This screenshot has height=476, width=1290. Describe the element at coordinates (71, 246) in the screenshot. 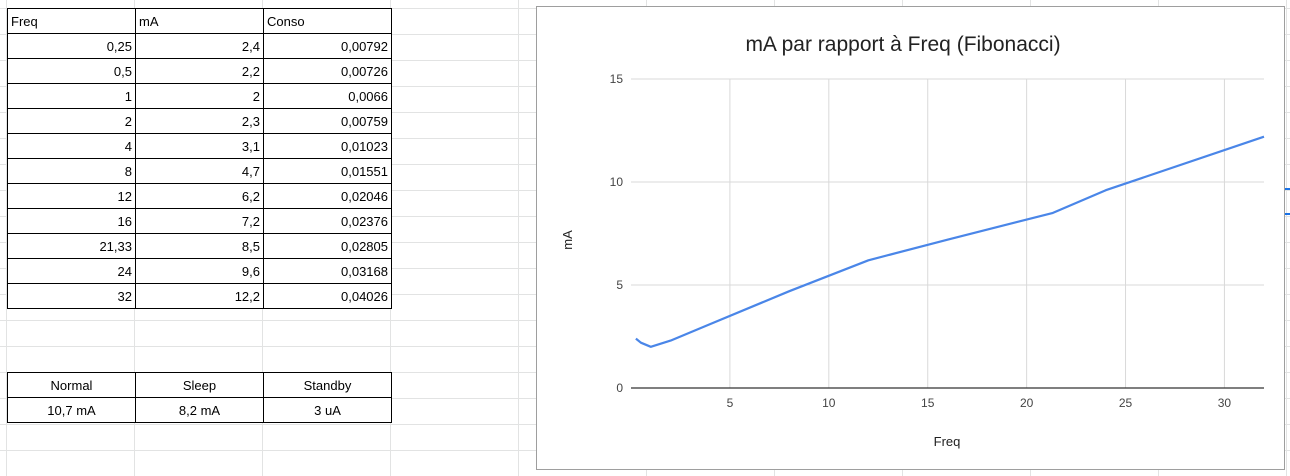

I see `table-cell: 21,33` at that location.